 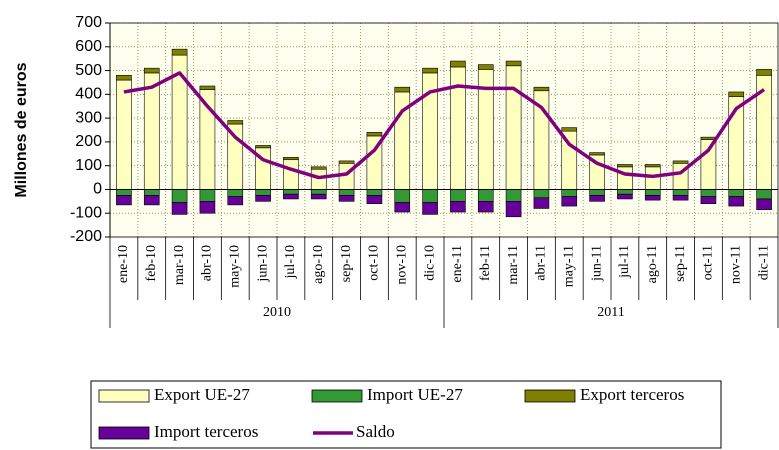 I want to click on x-tick-label: ago-11, so click(x=652, y=264).